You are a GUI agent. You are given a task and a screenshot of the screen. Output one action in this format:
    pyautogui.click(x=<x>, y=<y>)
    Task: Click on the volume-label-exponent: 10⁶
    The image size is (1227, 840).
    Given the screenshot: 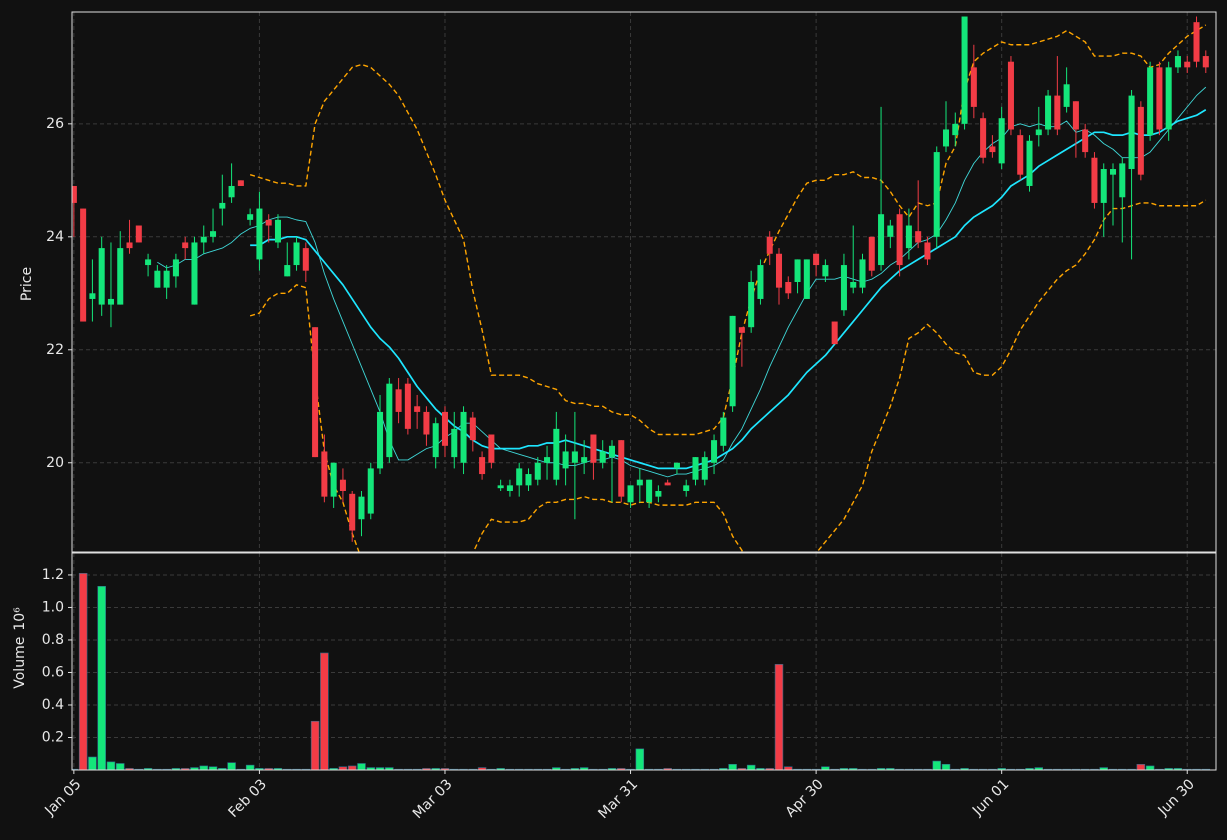 What is the action you would take?
    pyautogui.click(x=20, y=619)
    